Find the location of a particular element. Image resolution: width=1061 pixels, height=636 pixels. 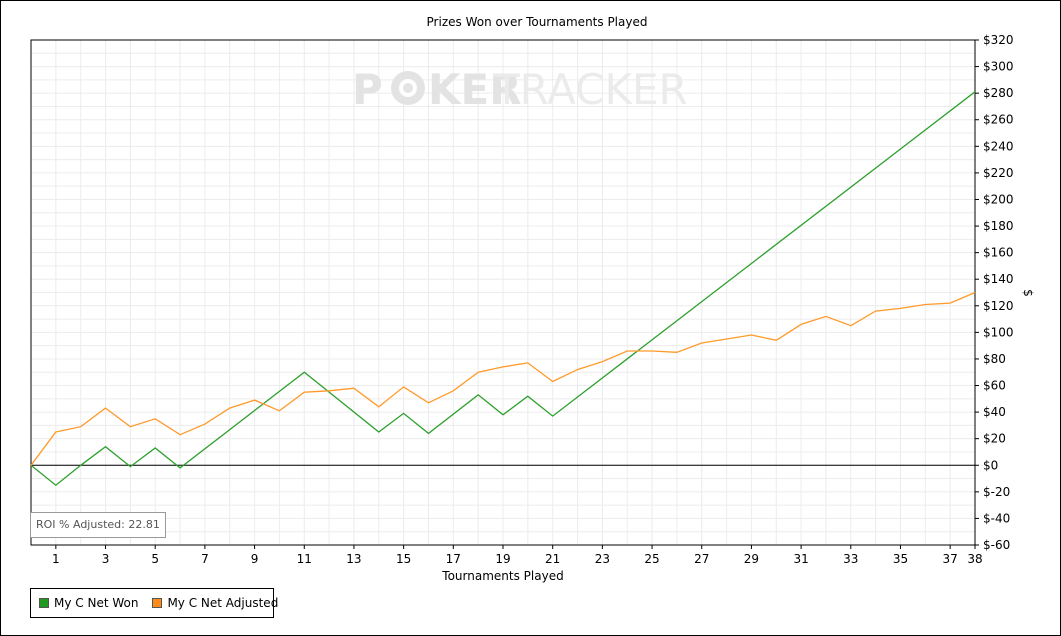

watermark-tracker: TRACKER is located at coordinates (590, 89).